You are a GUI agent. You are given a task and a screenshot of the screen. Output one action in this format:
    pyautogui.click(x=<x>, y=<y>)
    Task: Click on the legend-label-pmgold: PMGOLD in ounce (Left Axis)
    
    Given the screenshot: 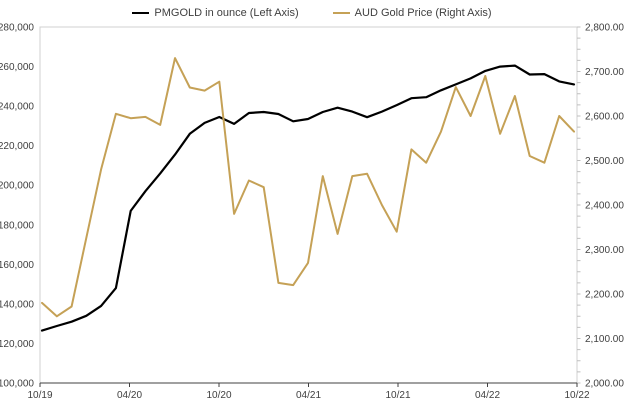 What is the action you would take?
    pyautogui.click(x=226, y=12)
    